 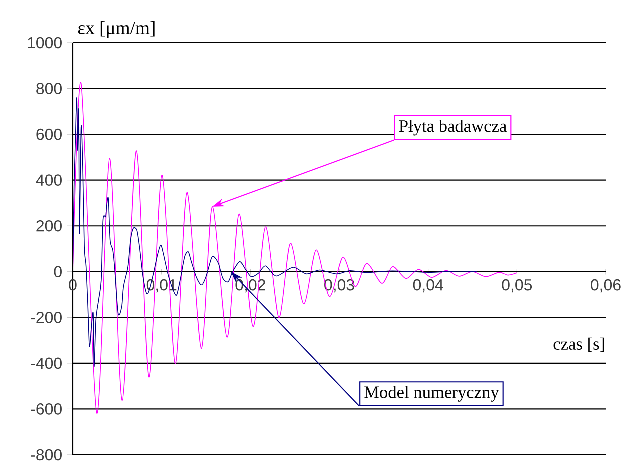 What do you see at coordinates (46, 455) in the screenshot?
I see `y-tick-label: -800` at bounding box center [46, 455].